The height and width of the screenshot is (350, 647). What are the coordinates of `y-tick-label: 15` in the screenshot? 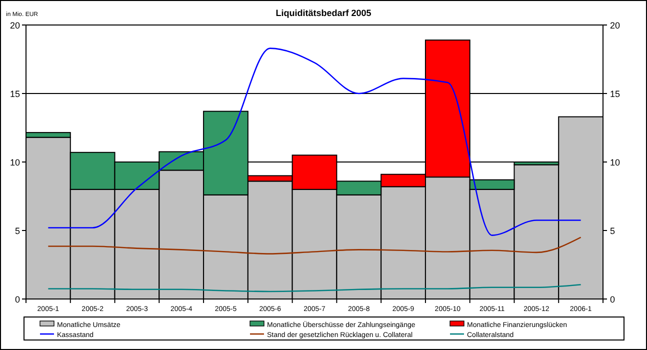 It's located at (15, 94).